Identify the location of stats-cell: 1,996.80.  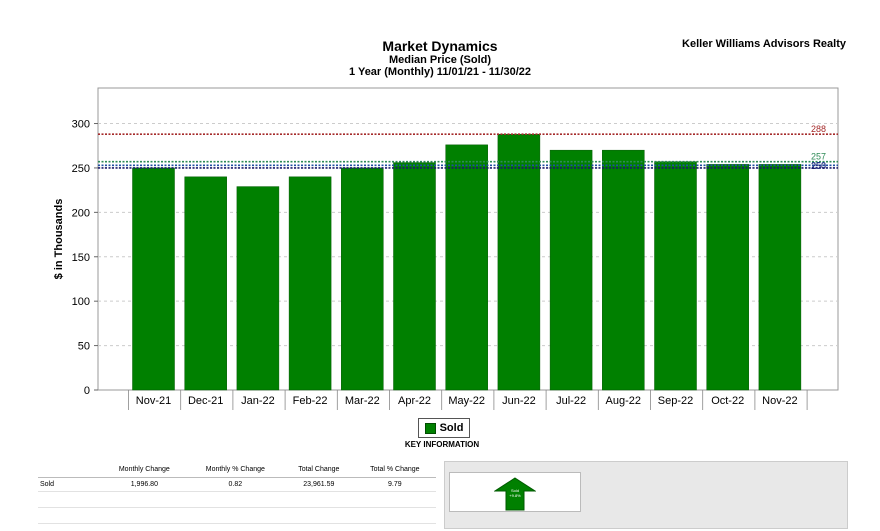
(144, 484).